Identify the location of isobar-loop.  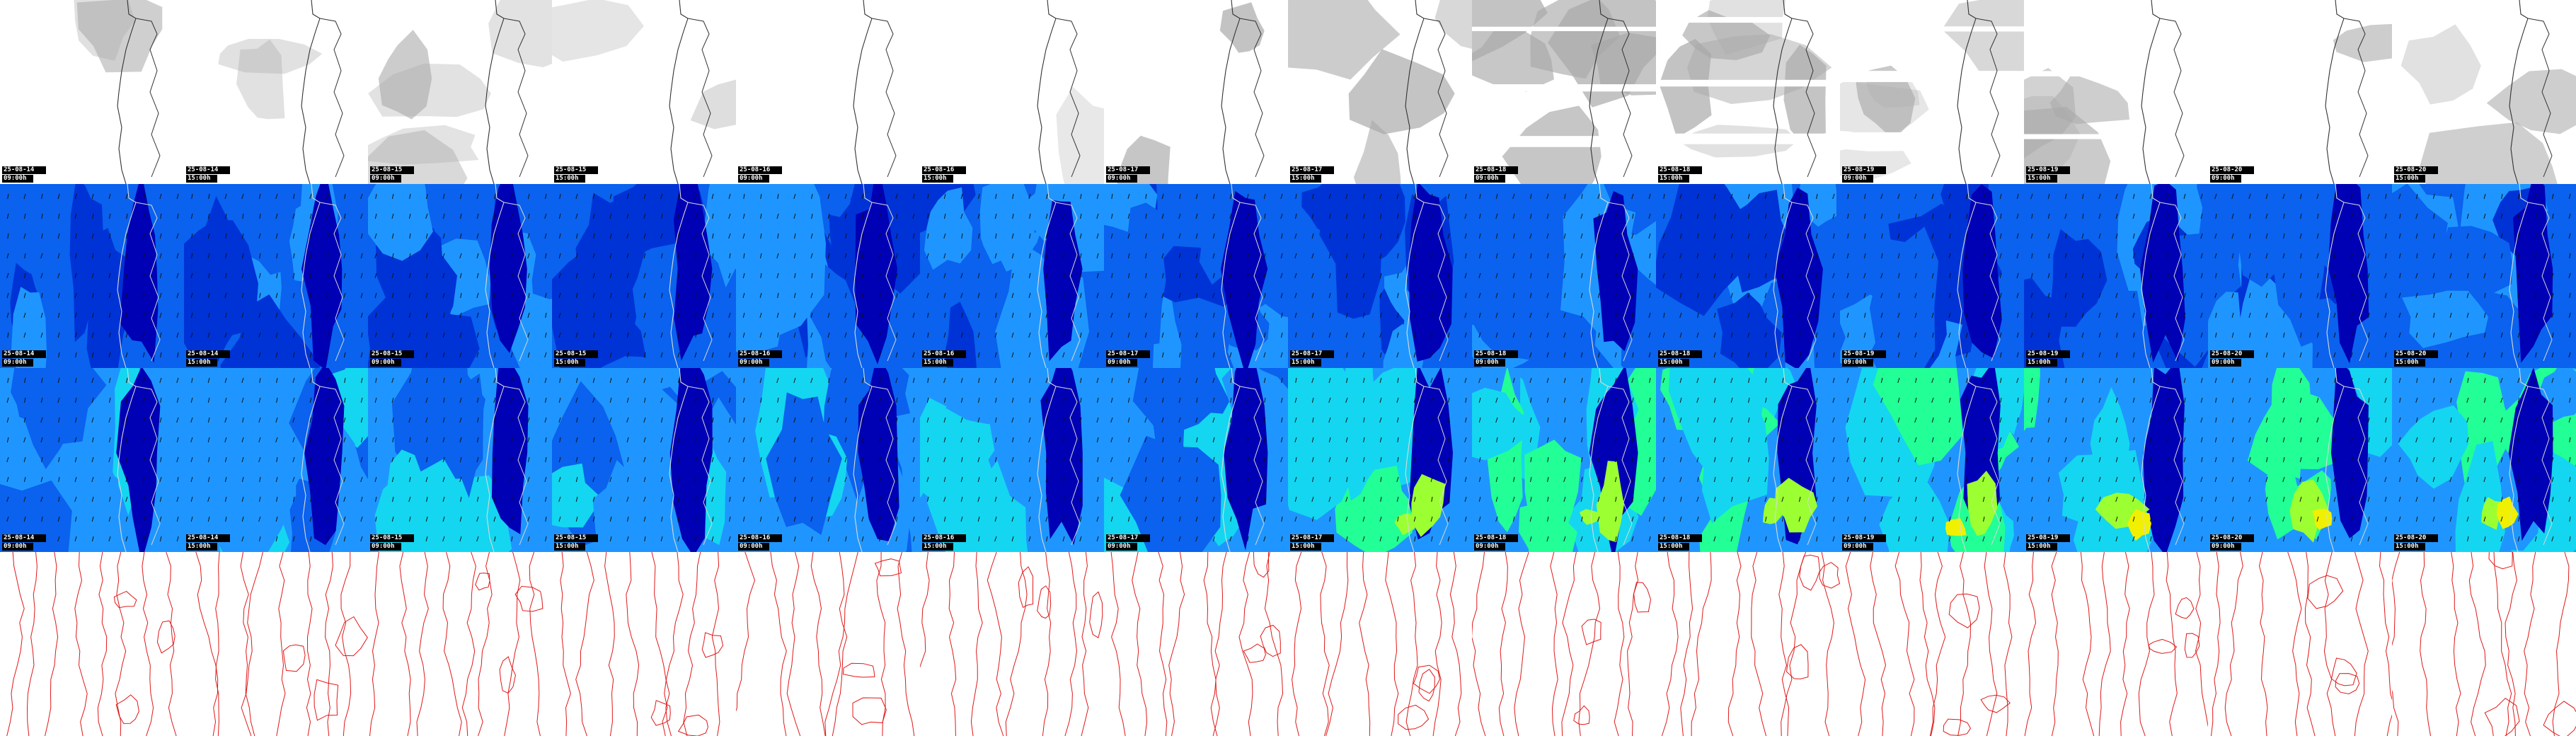
(529, 599).